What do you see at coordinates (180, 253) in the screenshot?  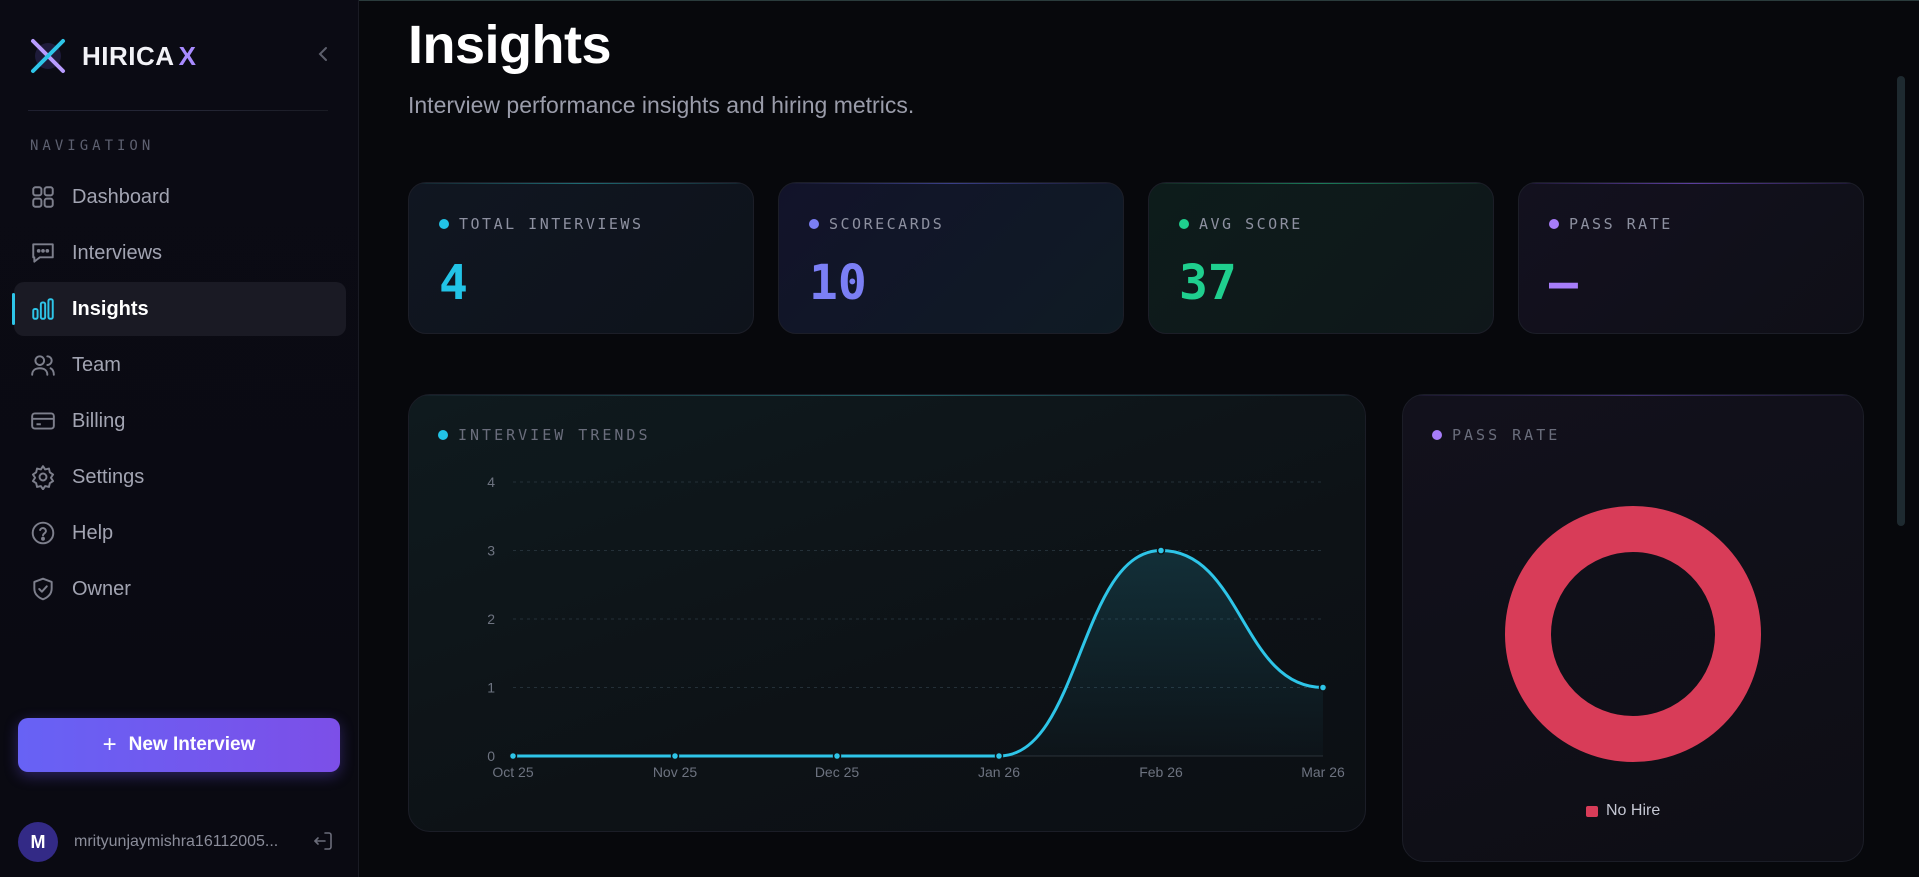 I see `sidebar-item-interviews: Interviews` at bounding box center [180, 253].